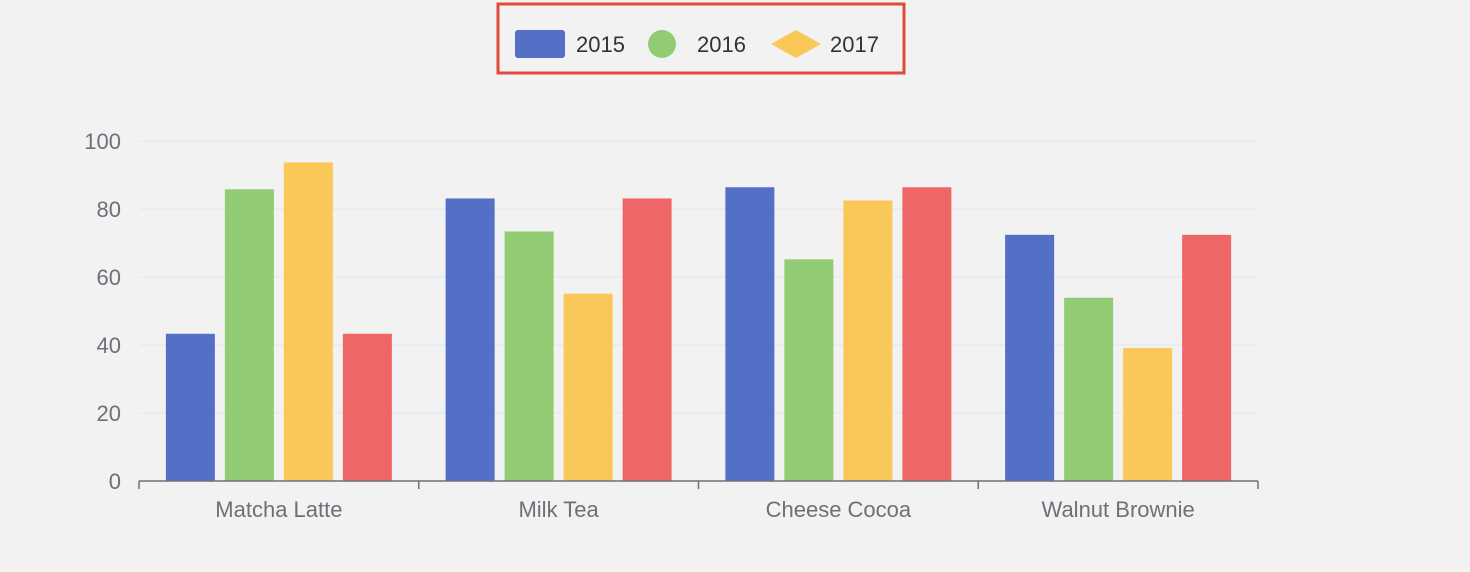 The width and height of the screenshot is (1470, 572). What do you see at coordinates (1118, 509) in the screenshot?
I see `x-tick-label: Walnut Brownie` at bounding box center [1118, 509].